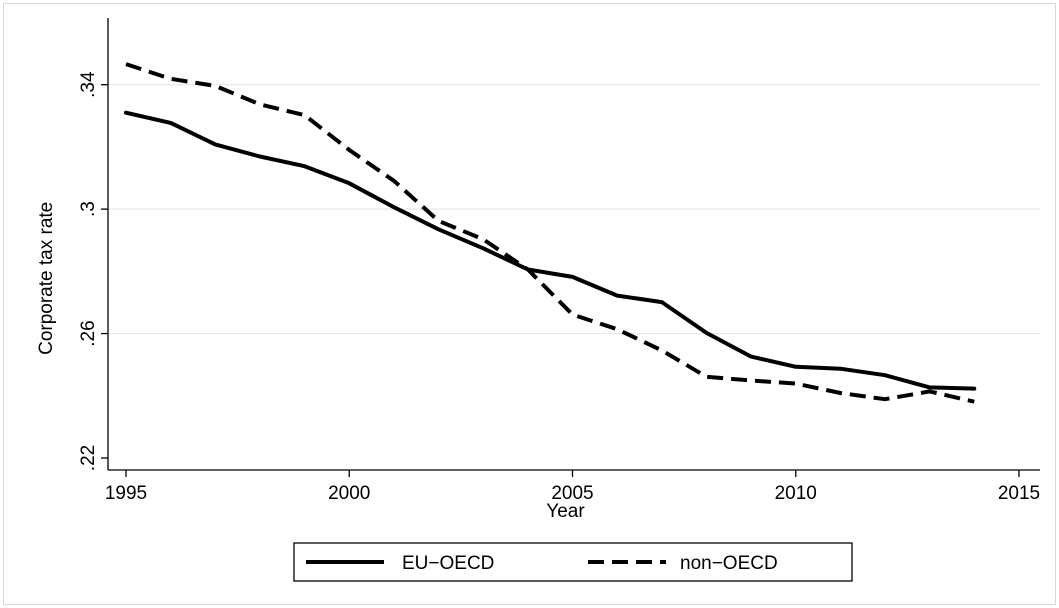  Describe the element at coordinates (572, 493) in the screenshot. I see `x-tick-label: 2005` at that location.